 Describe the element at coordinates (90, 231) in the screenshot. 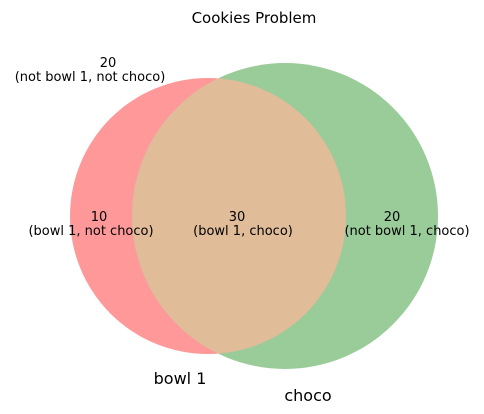

I see `bowl1-only-label: (bowl 1, not choco)` at that location.